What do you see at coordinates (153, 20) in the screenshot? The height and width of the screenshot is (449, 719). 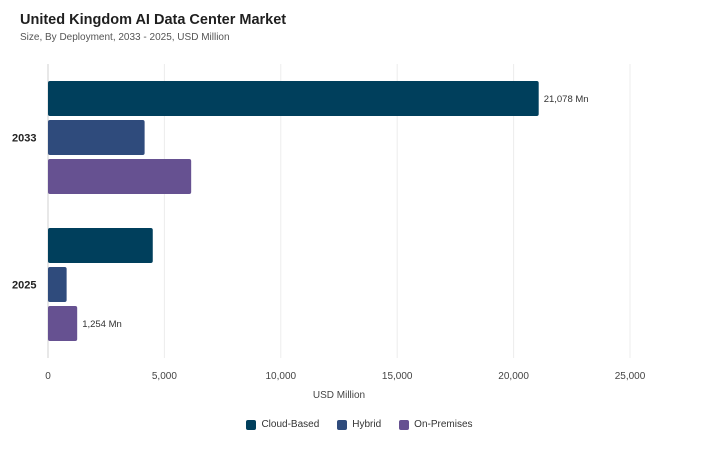 I see `chart-title: United Kingdom AI Data Center Market` at bounding box center [153, 20].